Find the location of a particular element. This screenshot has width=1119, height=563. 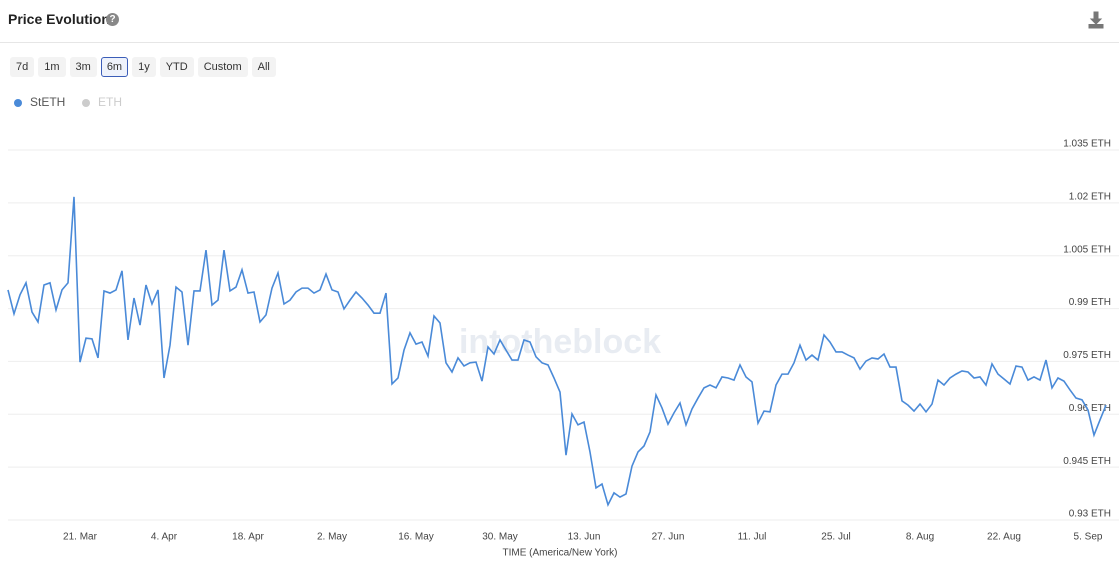

range-button: All is located at coordinates (263, 67).